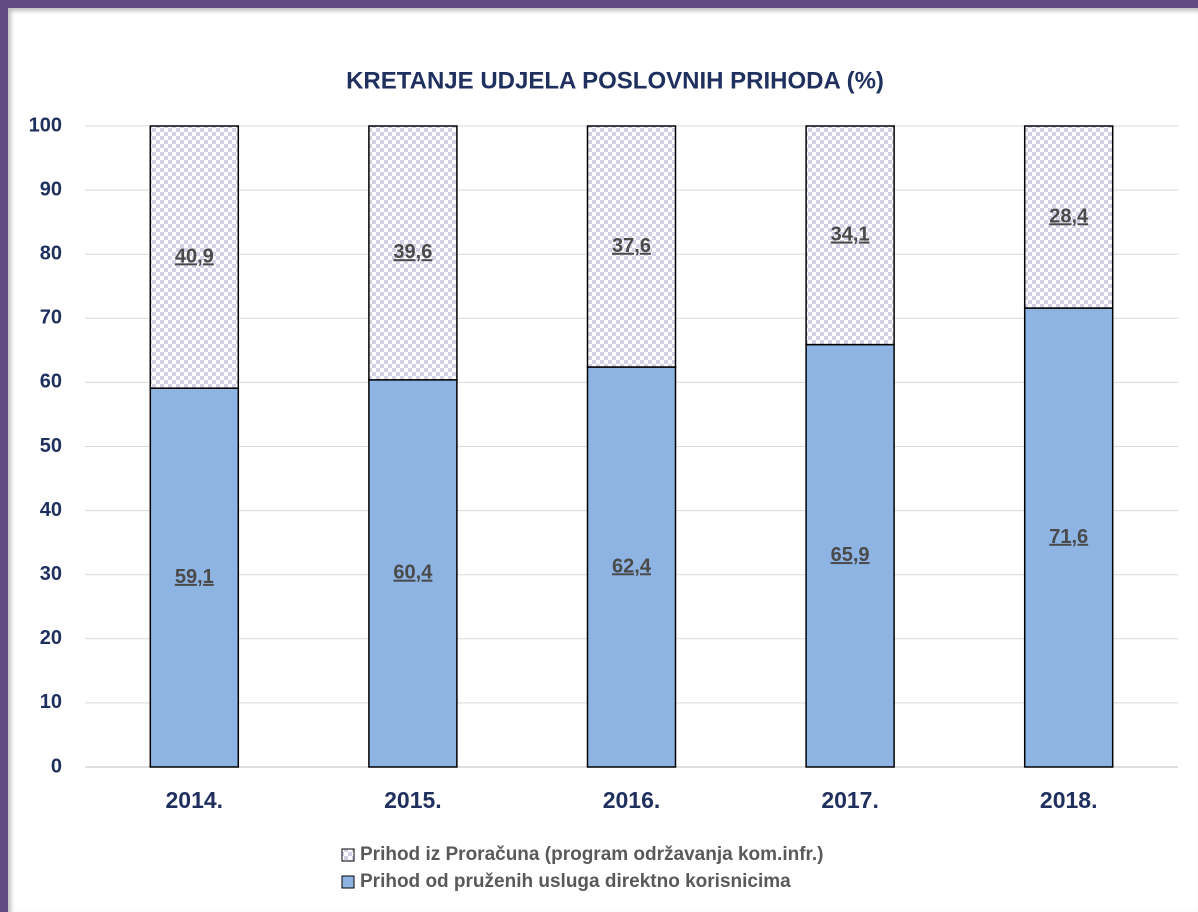  I want to click on value-label: 28,4, so click(1069, 216).